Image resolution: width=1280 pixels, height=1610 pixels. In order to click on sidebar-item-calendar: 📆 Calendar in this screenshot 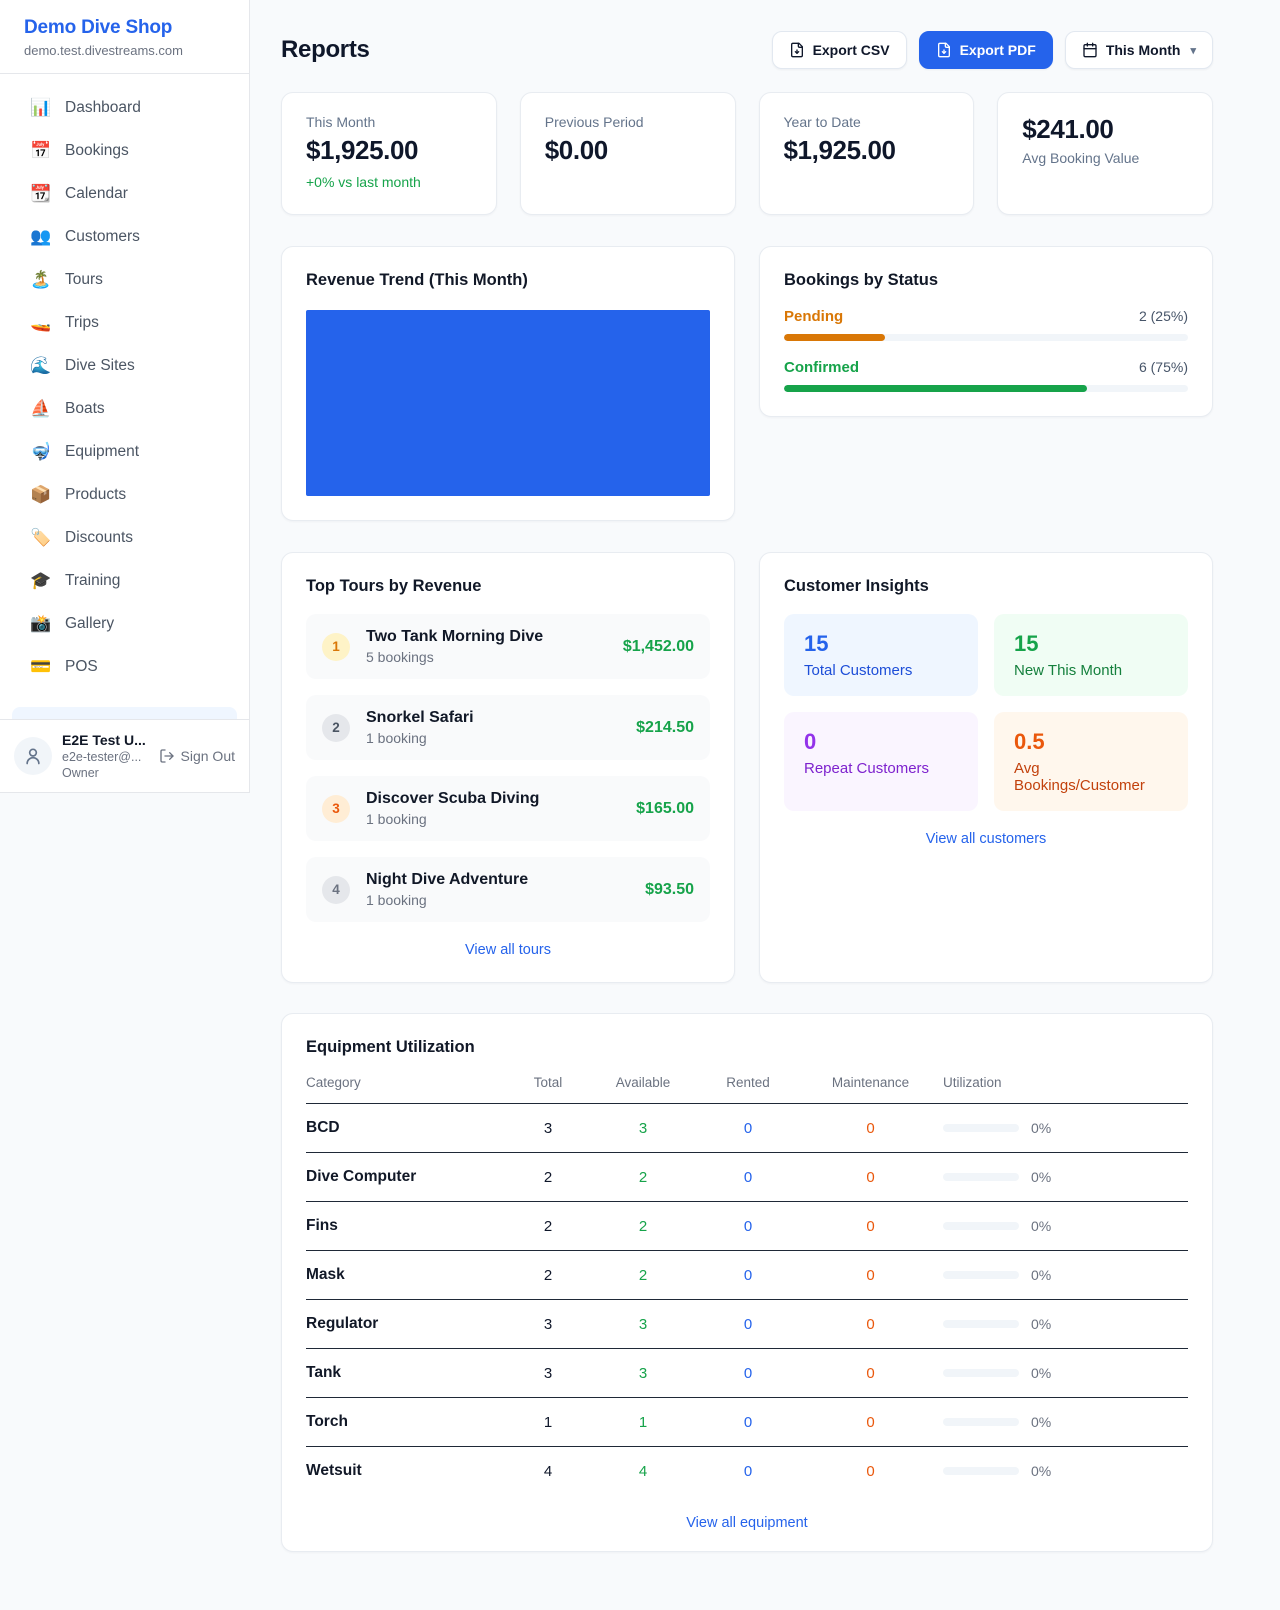, I will do `click(124, 193)`.